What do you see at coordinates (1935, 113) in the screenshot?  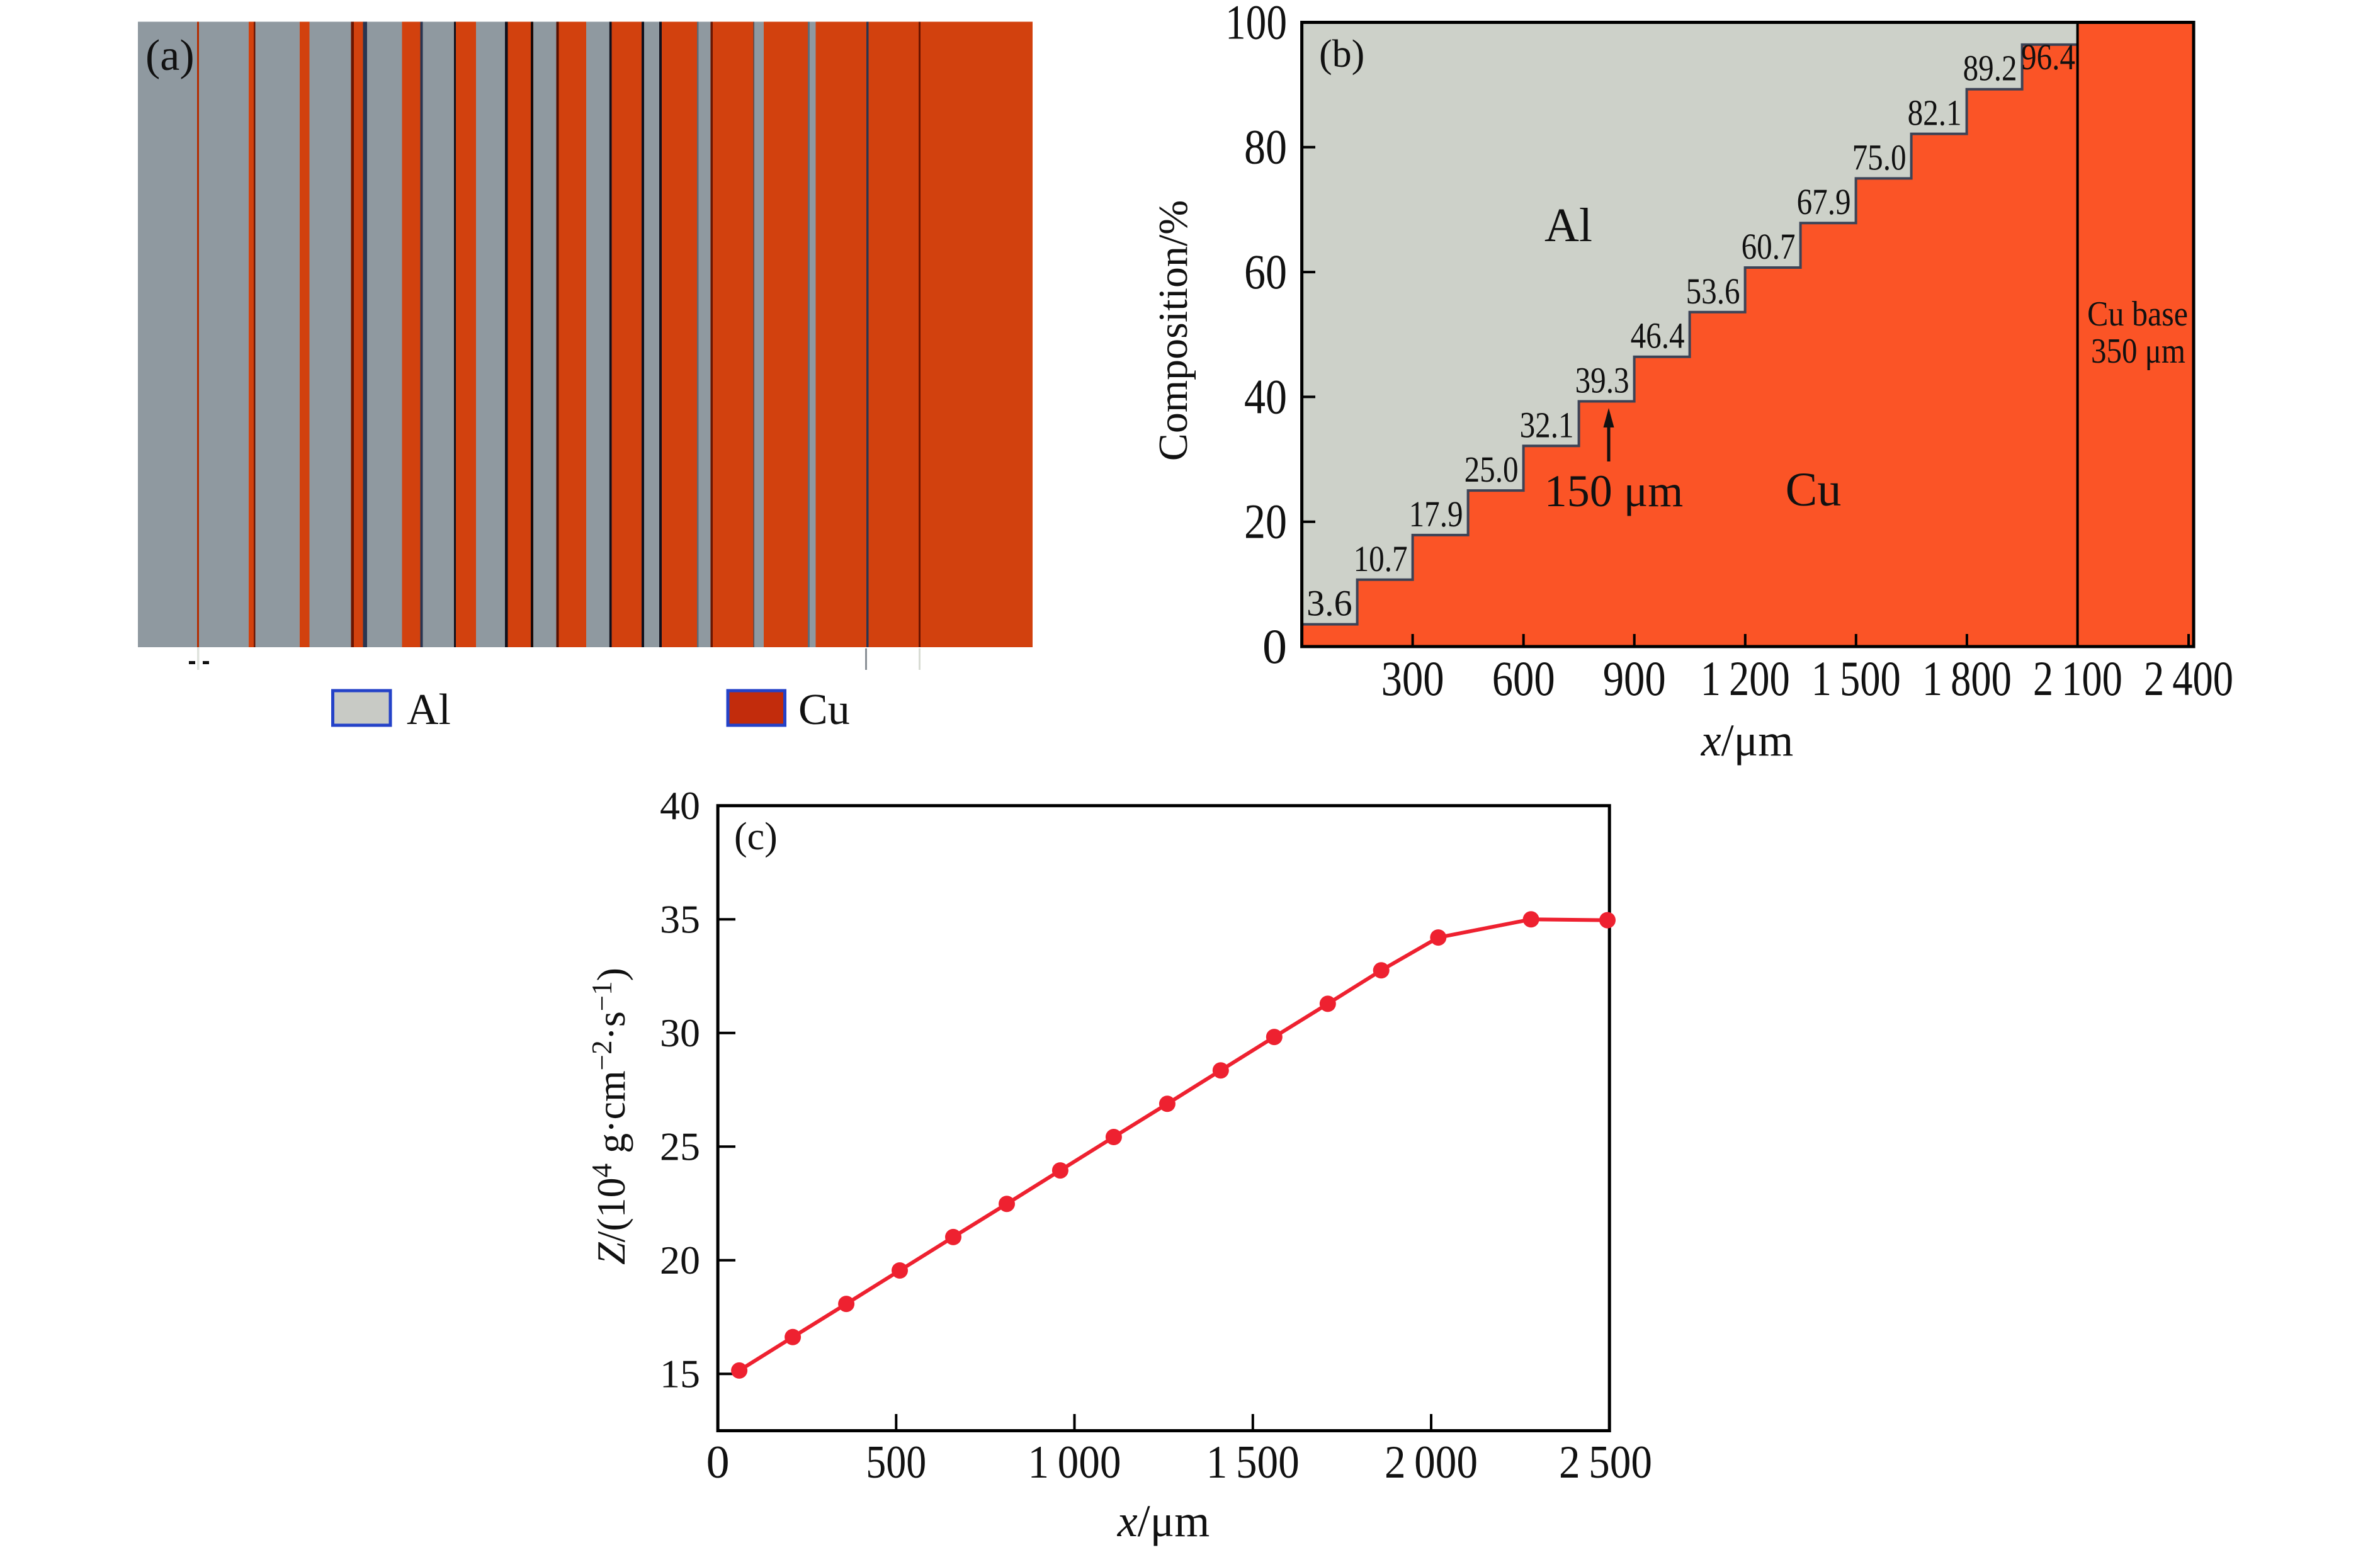 I see `svg-text: 82.1` at bounding box center [1935, 113].